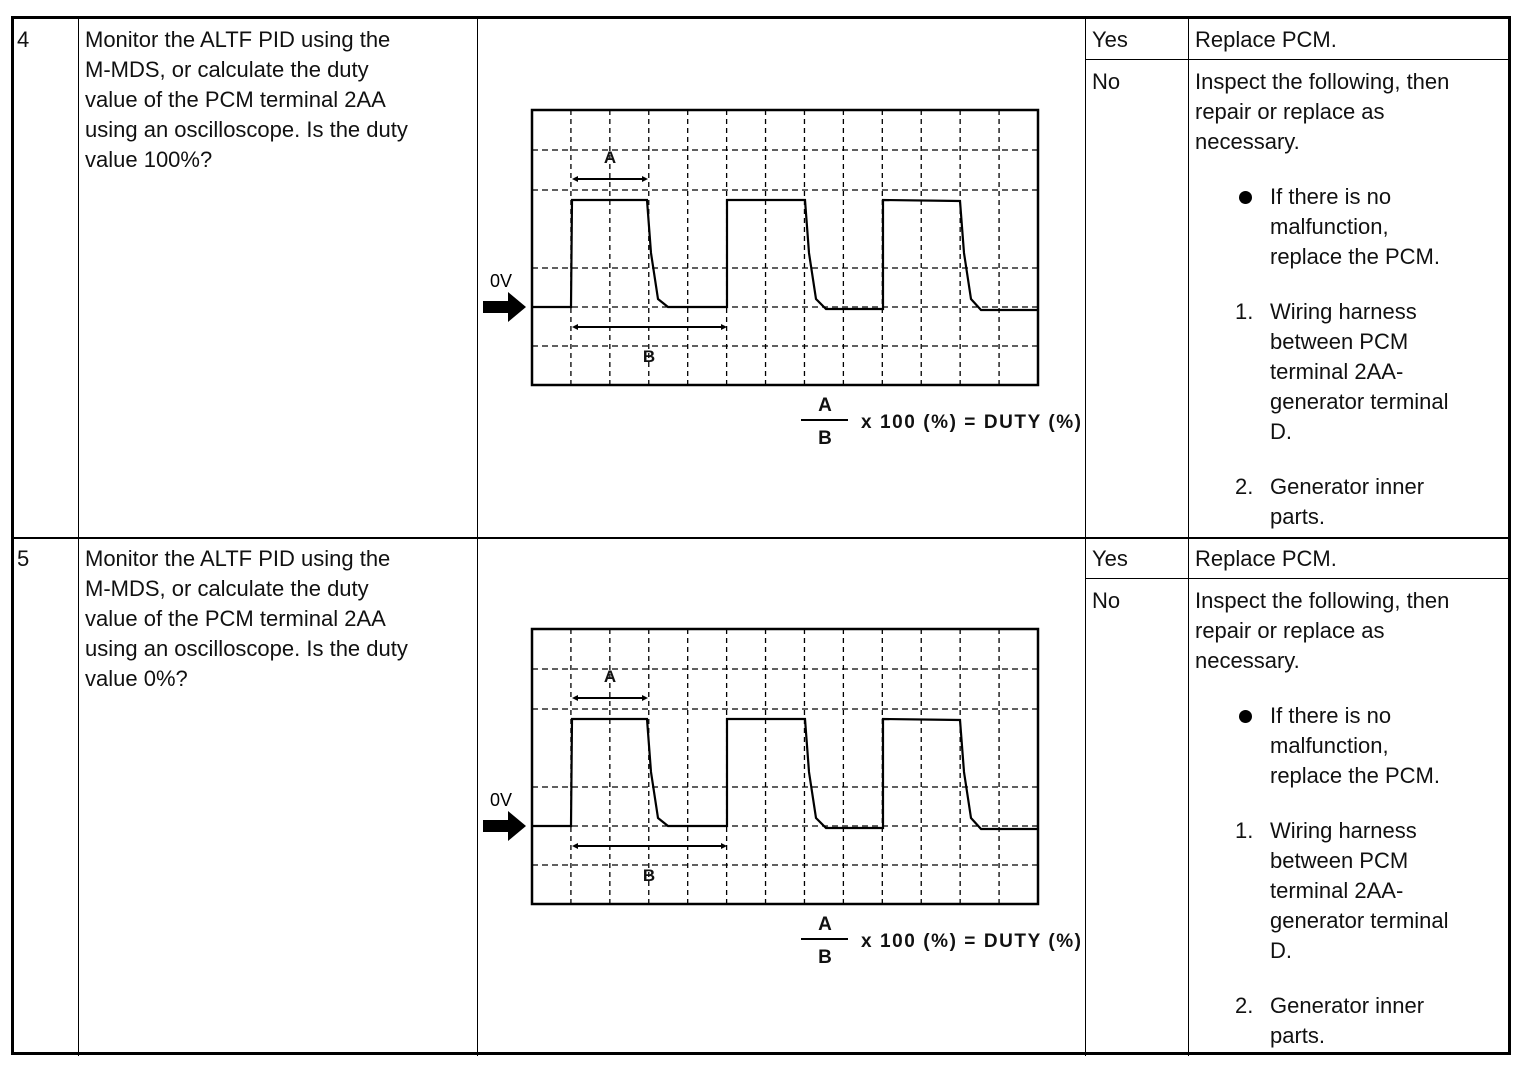  Describe the element at coordinates (46, 278) in the screenshot. I see `step-cell: 4` at that location.